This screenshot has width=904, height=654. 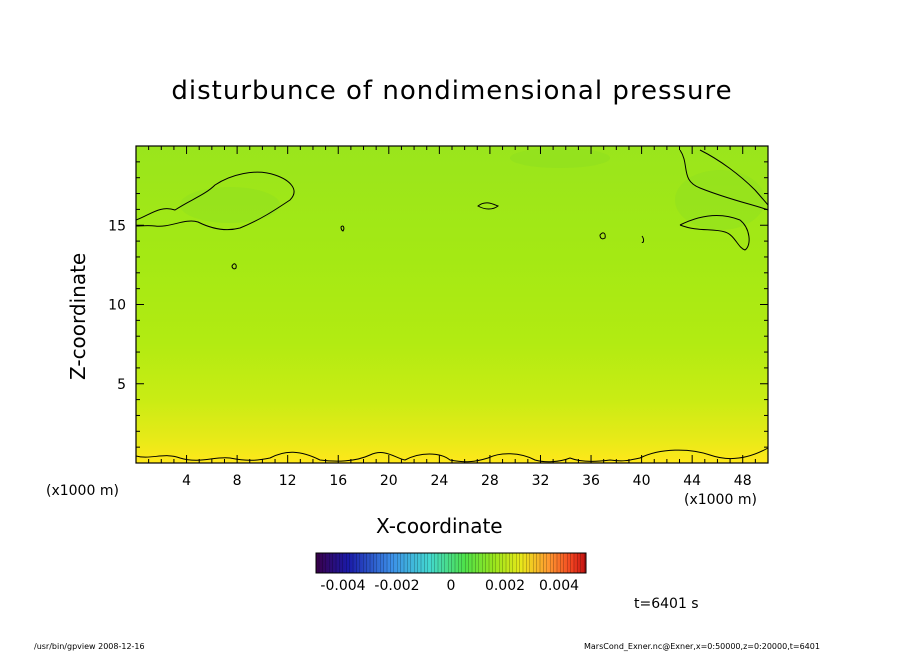 What do you see at coordinates (237, 481) in the screenshot?
I see `x-tick-label: 8` at bounding box center [237, 481].